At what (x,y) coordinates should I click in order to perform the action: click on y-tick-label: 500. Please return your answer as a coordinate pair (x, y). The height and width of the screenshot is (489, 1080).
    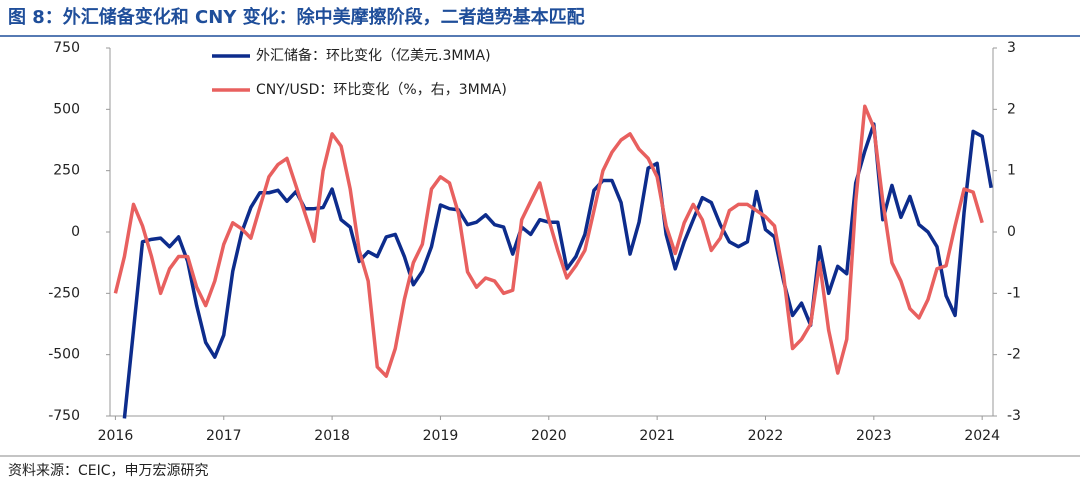
    Looking at the image, I should click on (66, 109).